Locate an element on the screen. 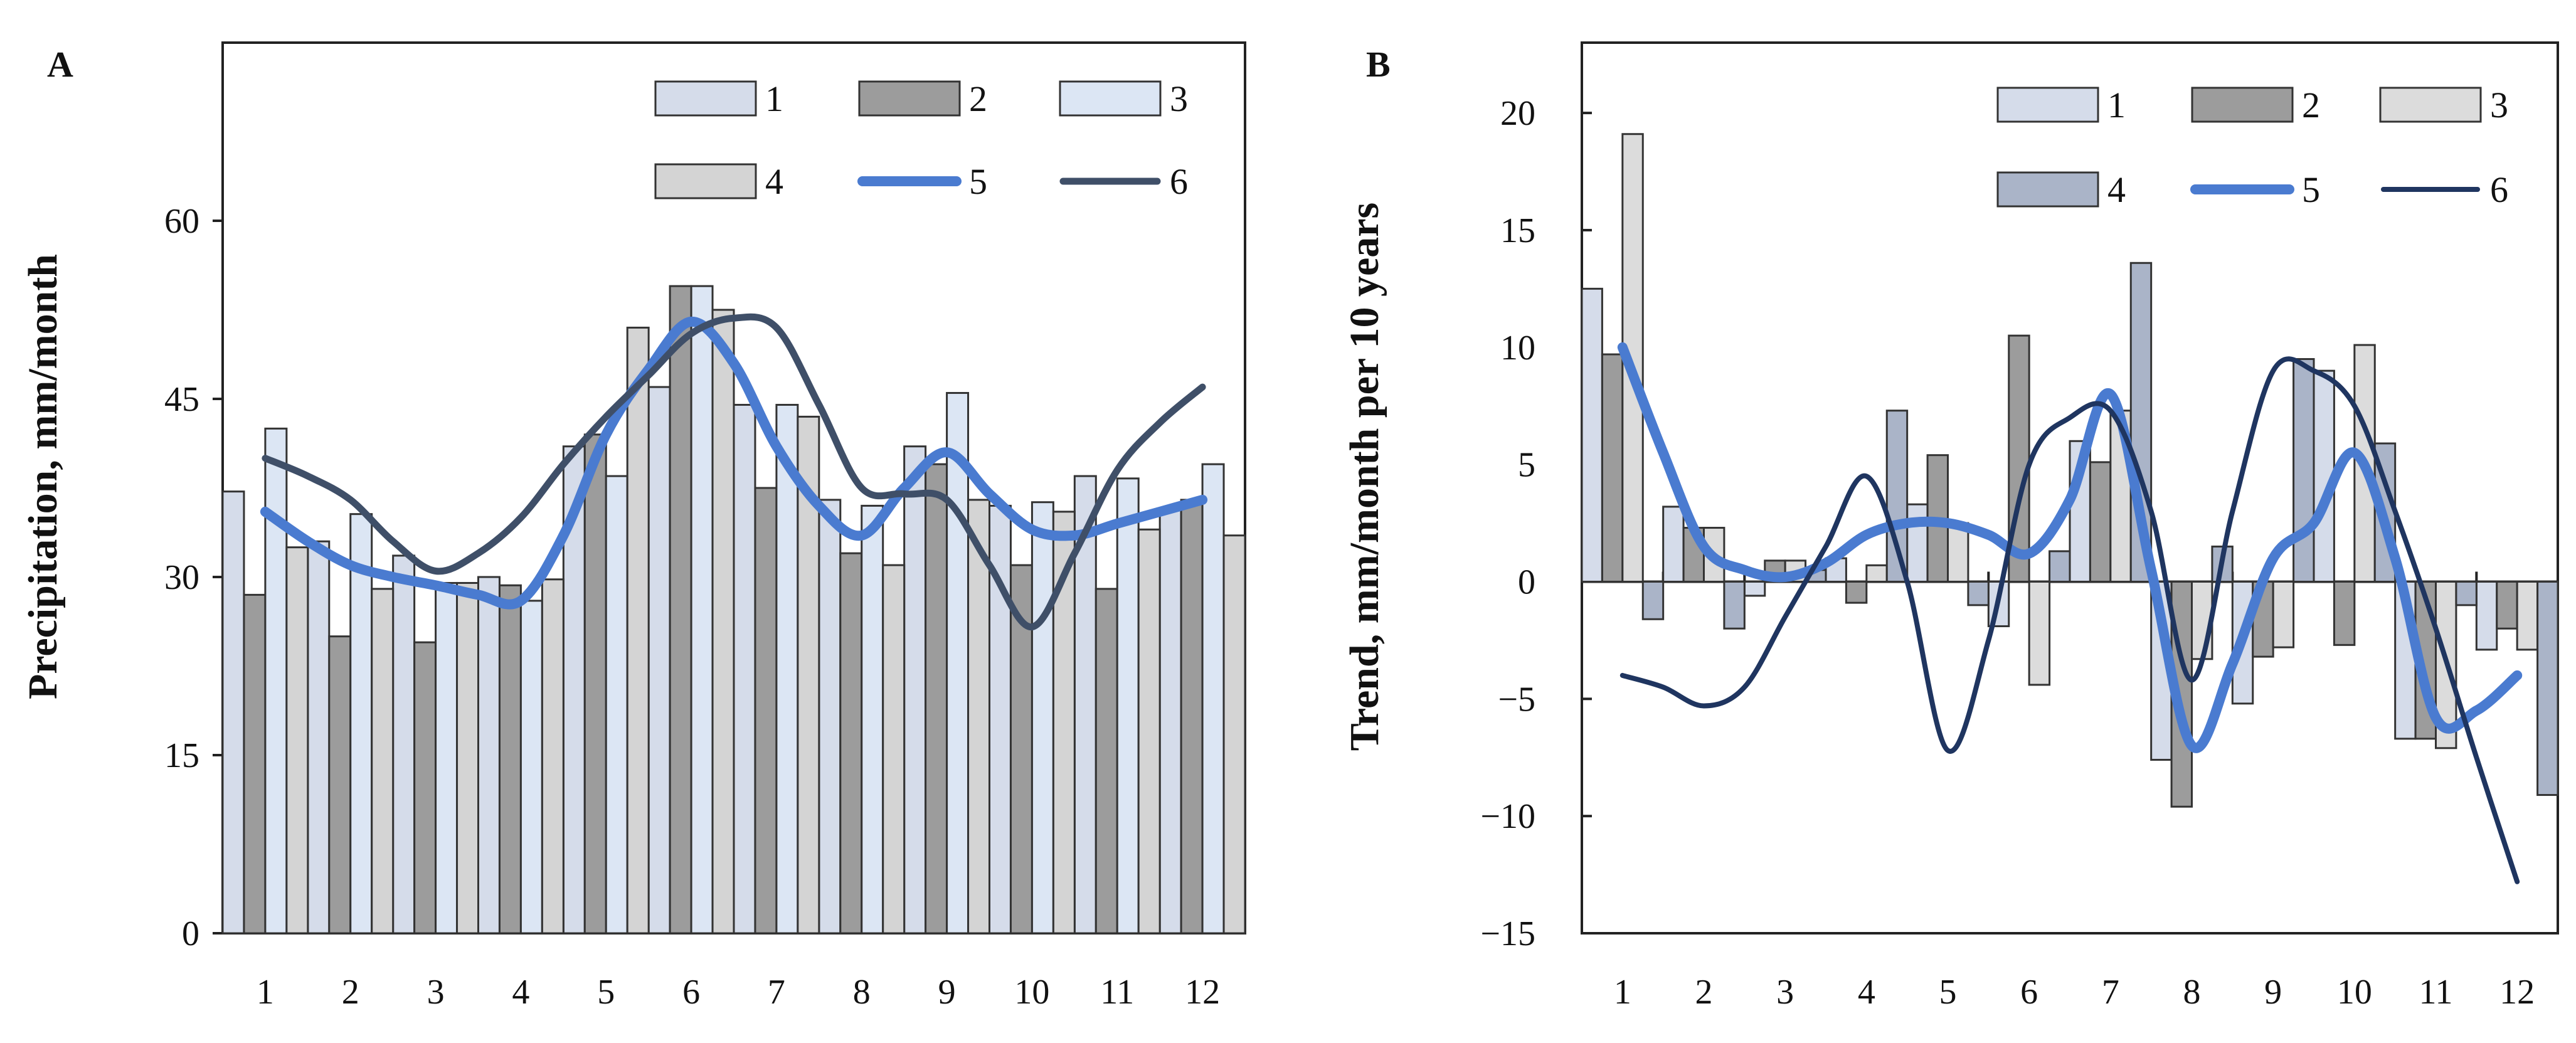  y-tick-label: 15 is located at coordinates (181, 755).